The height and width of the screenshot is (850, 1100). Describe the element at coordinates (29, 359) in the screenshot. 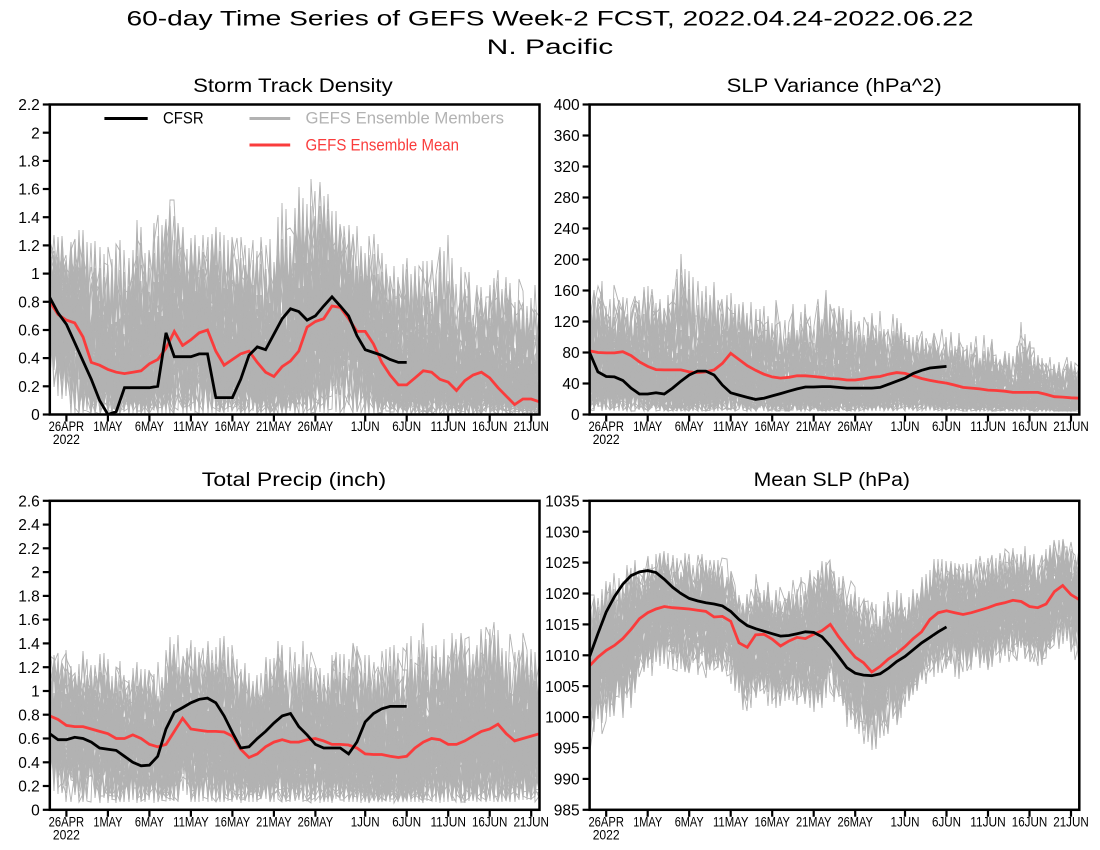

I see `svg-text: 0.4` at that location.